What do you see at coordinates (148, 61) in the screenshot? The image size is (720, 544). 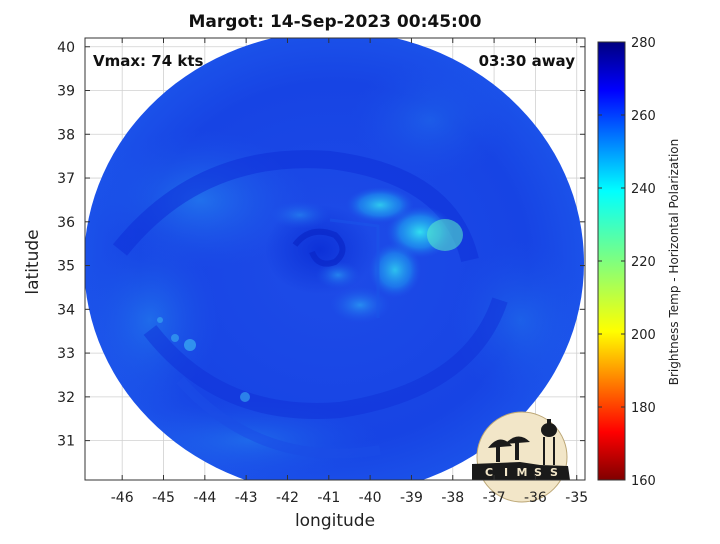 I see `vmax-label: Vmax: 74 kts` at bounding box center [148, 61].